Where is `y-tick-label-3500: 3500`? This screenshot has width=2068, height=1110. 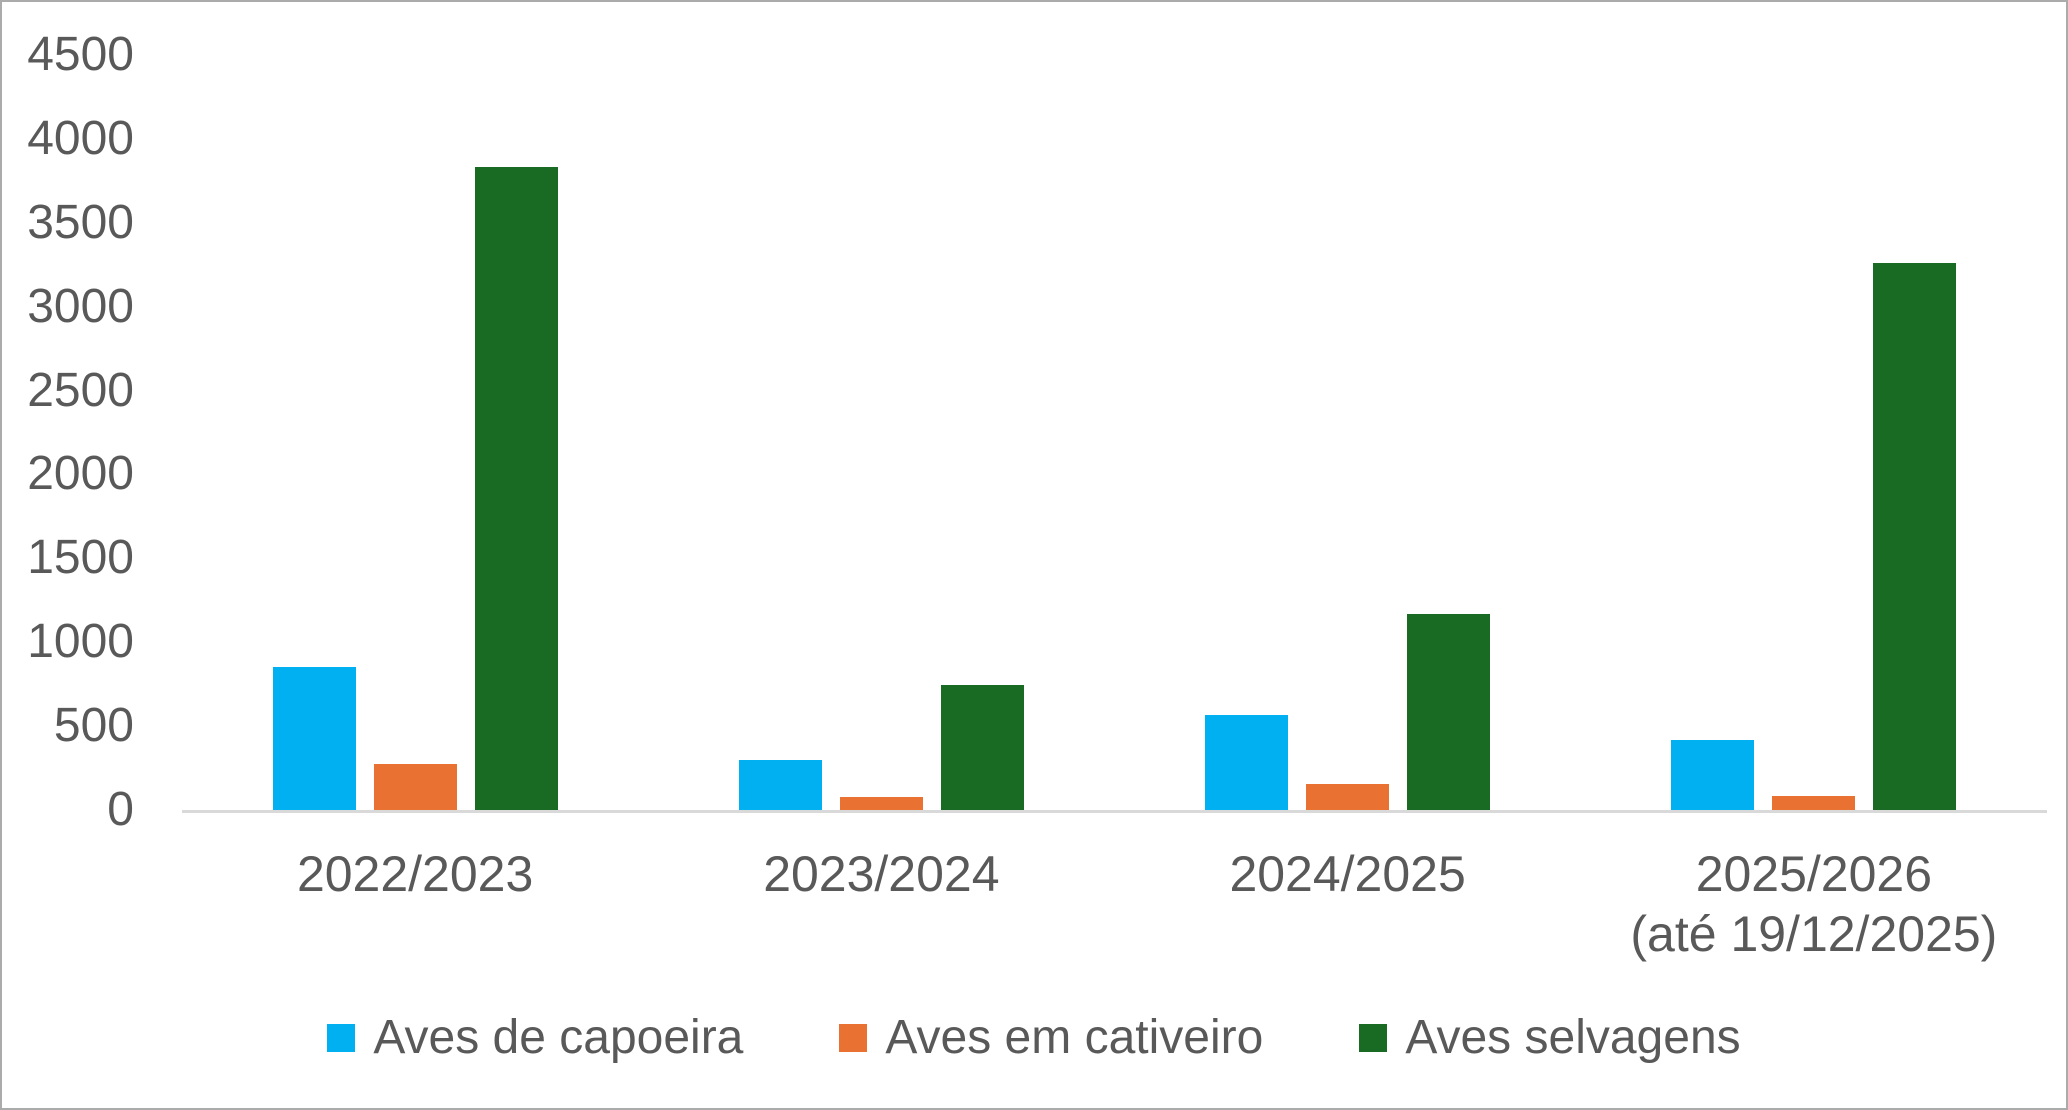 y-tick-label-3500: 3500 is located at coordinates (80, 222).